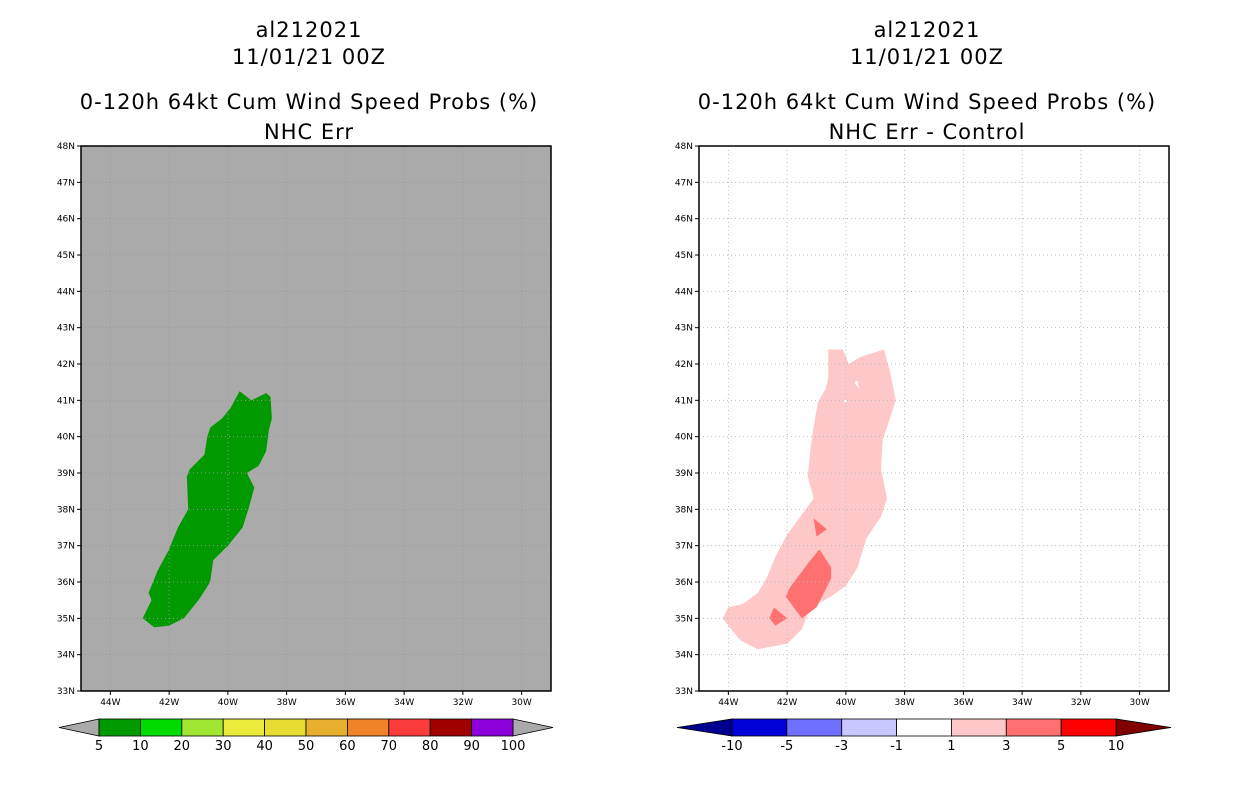 This screenshot has height=800, width=1236. I want to click on colorbar-label: 50, so click(306, 746).